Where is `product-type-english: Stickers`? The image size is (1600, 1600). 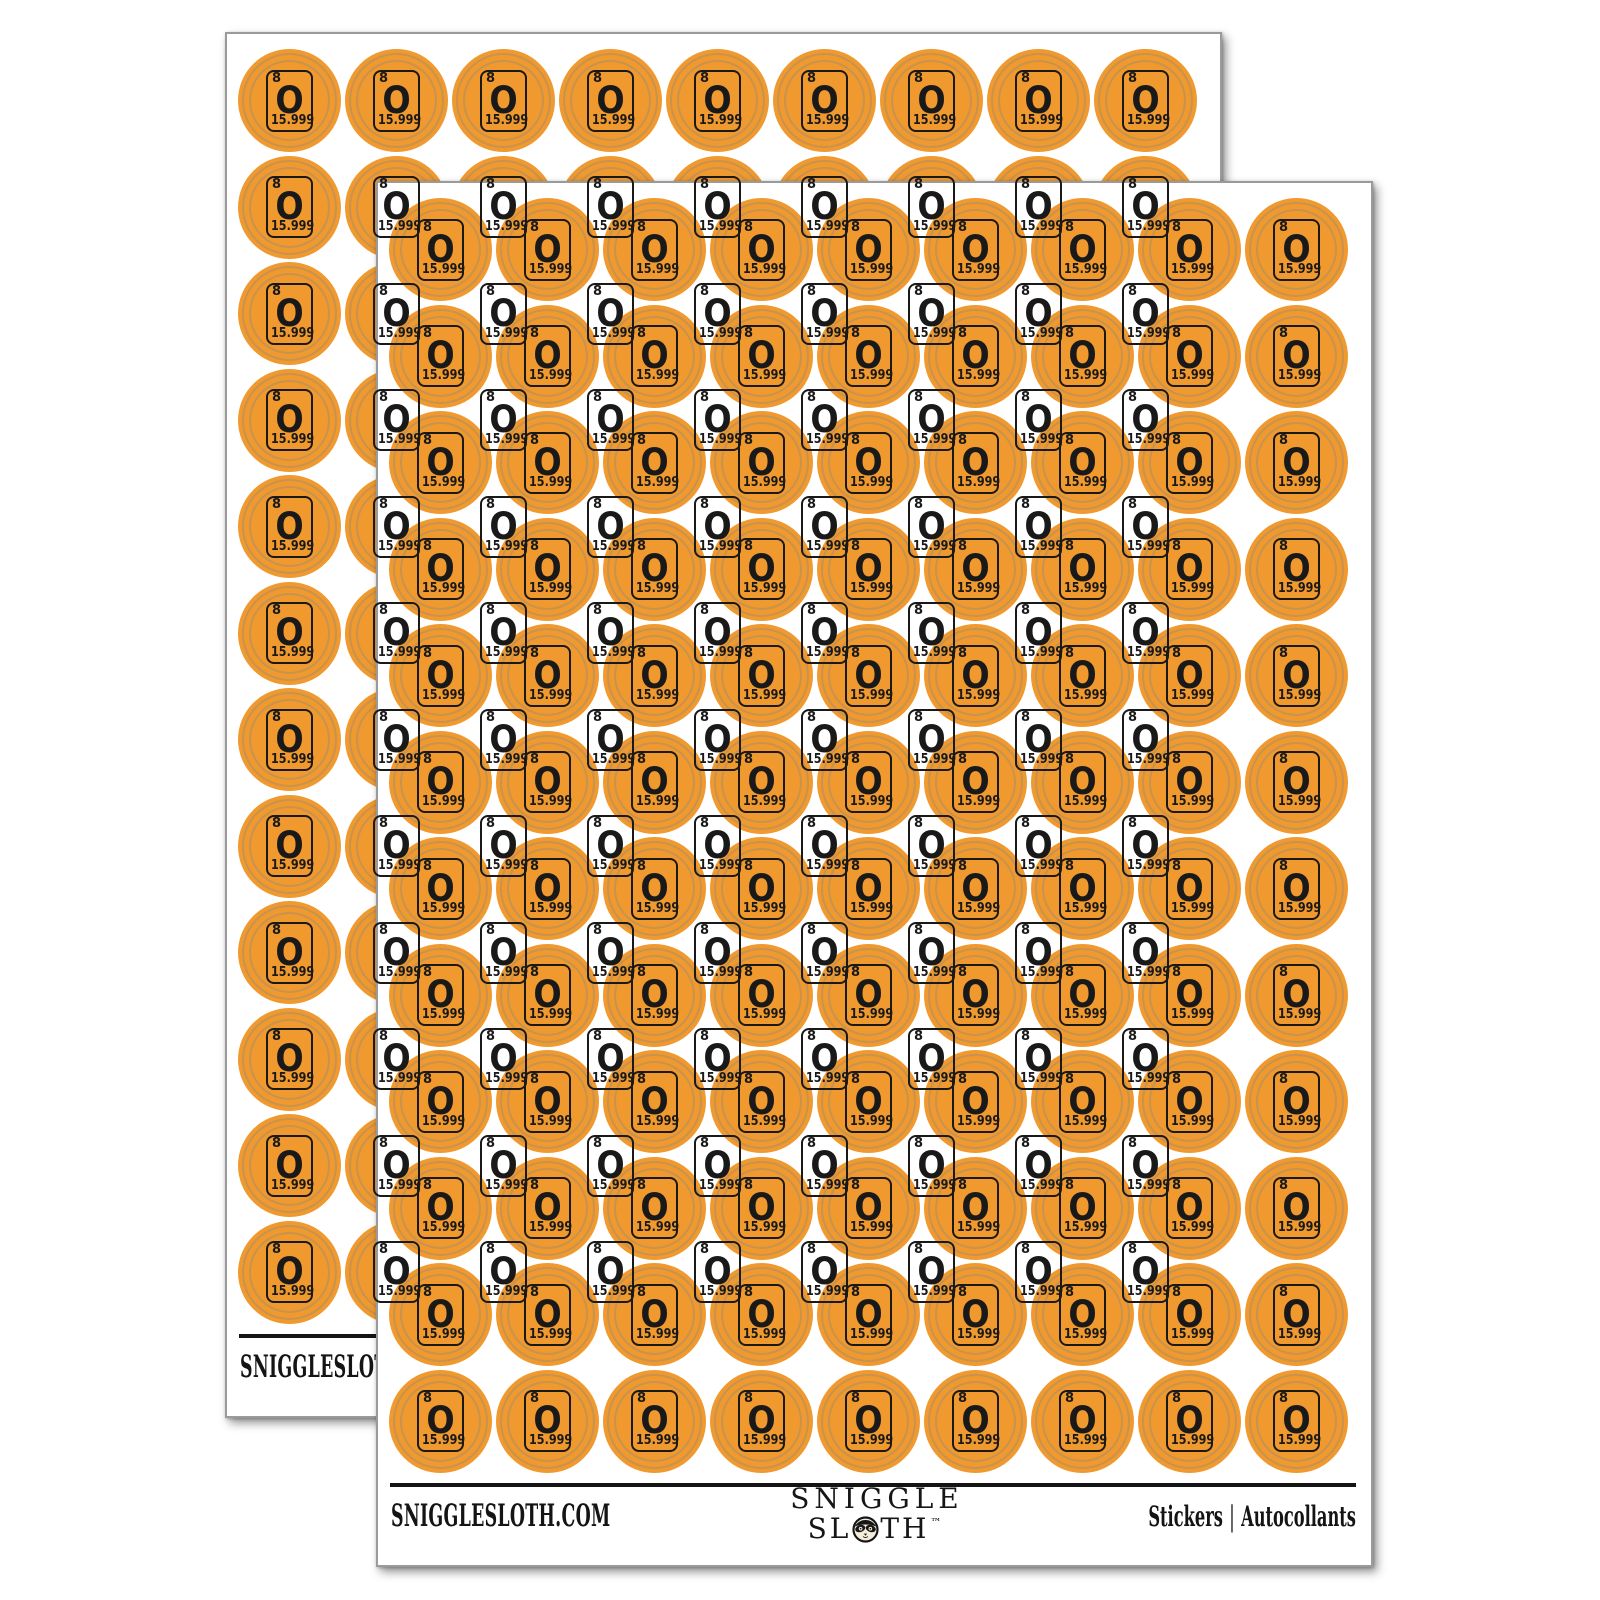
product-type-english: Stickers is located at coordinates (1185, 1516).